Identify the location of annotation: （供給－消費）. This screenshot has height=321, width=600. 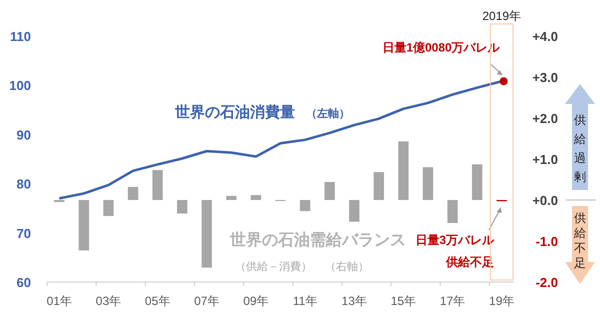
(273, 266).